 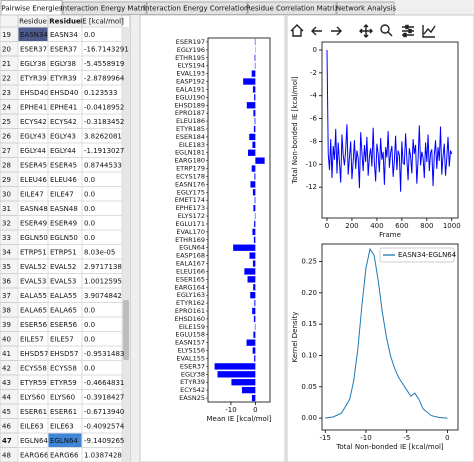 I want to click on cell-text: 3.9074842, so click(x=103, y=296).